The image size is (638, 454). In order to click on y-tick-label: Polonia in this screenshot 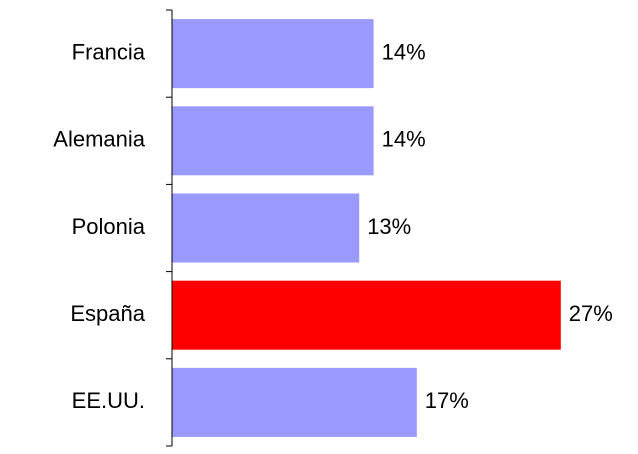, I will do `click(109, 226)`.